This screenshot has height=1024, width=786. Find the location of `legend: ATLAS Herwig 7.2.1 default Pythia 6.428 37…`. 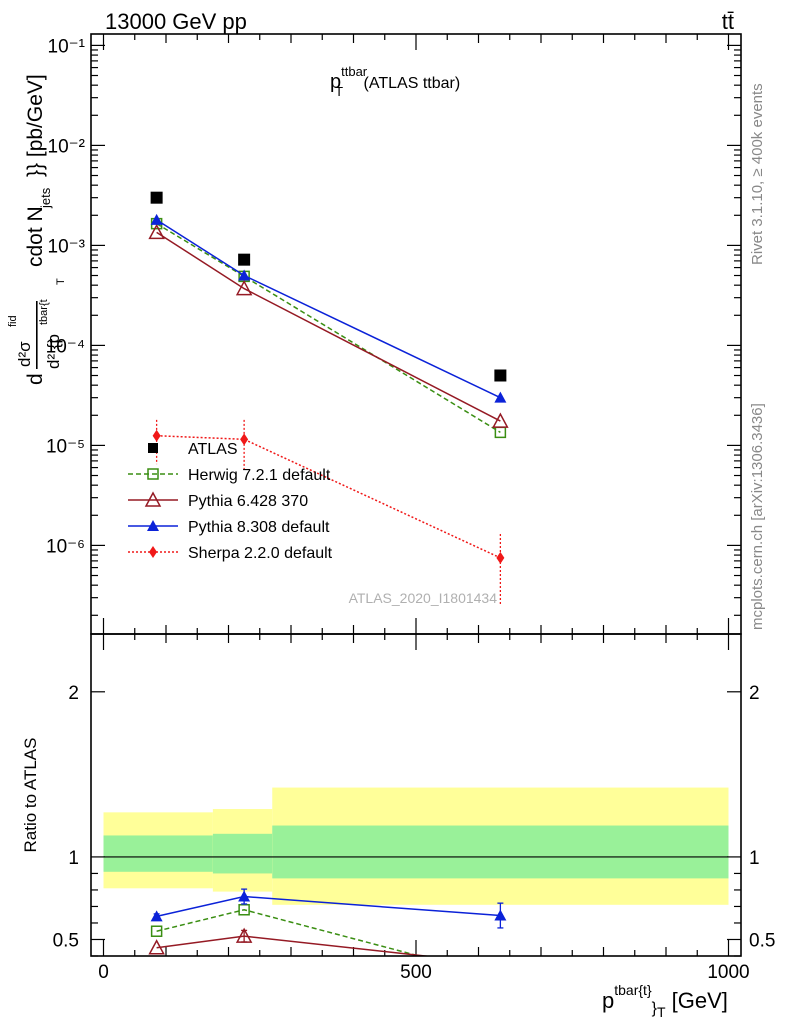

legend: ATLAS Herwig 7.2.1 default Pythia 6.428 37… is located at coordinates (230, 501).